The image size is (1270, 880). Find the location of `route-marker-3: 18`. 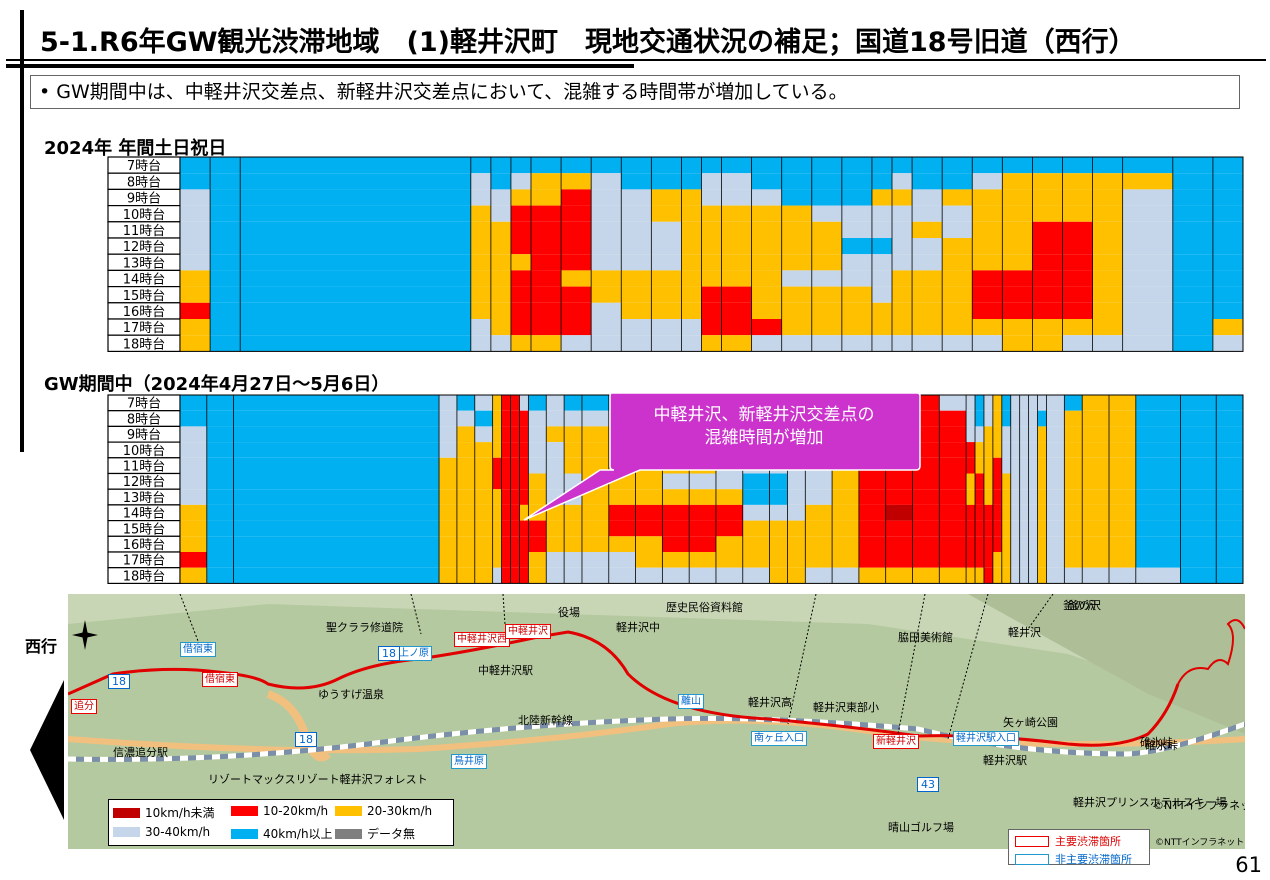

route-marker-3: 18 is located at coordinates (306, 739).